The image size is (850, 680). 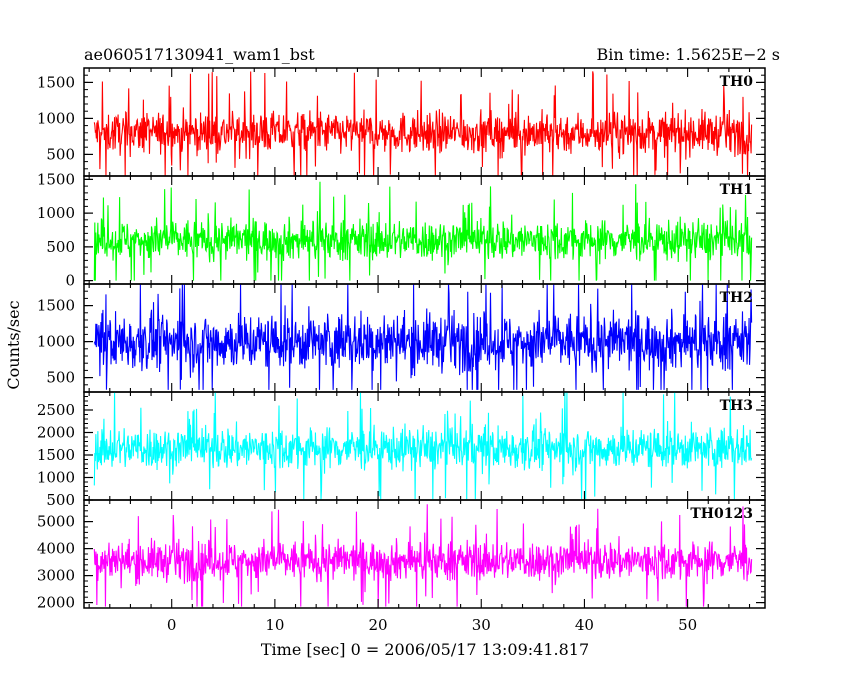 I want to click on x-axis-label: Time [sec] 0 = 2006/05/17 13:09:41.817, so click(x=425, y=649).